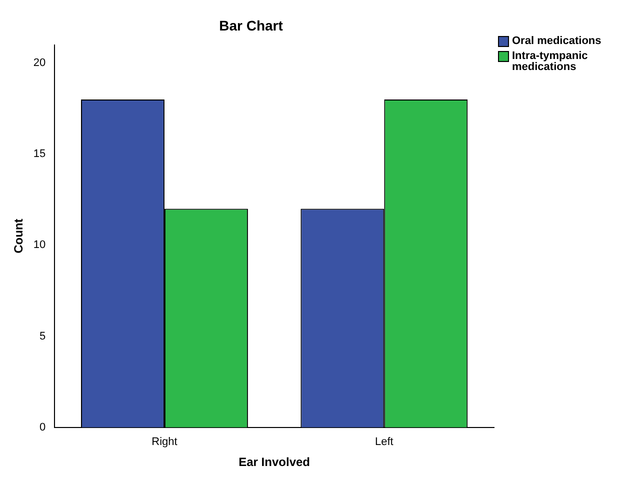 The image size is (631, 482). I want to click on x-tick-label: Right, so click(165, 442).